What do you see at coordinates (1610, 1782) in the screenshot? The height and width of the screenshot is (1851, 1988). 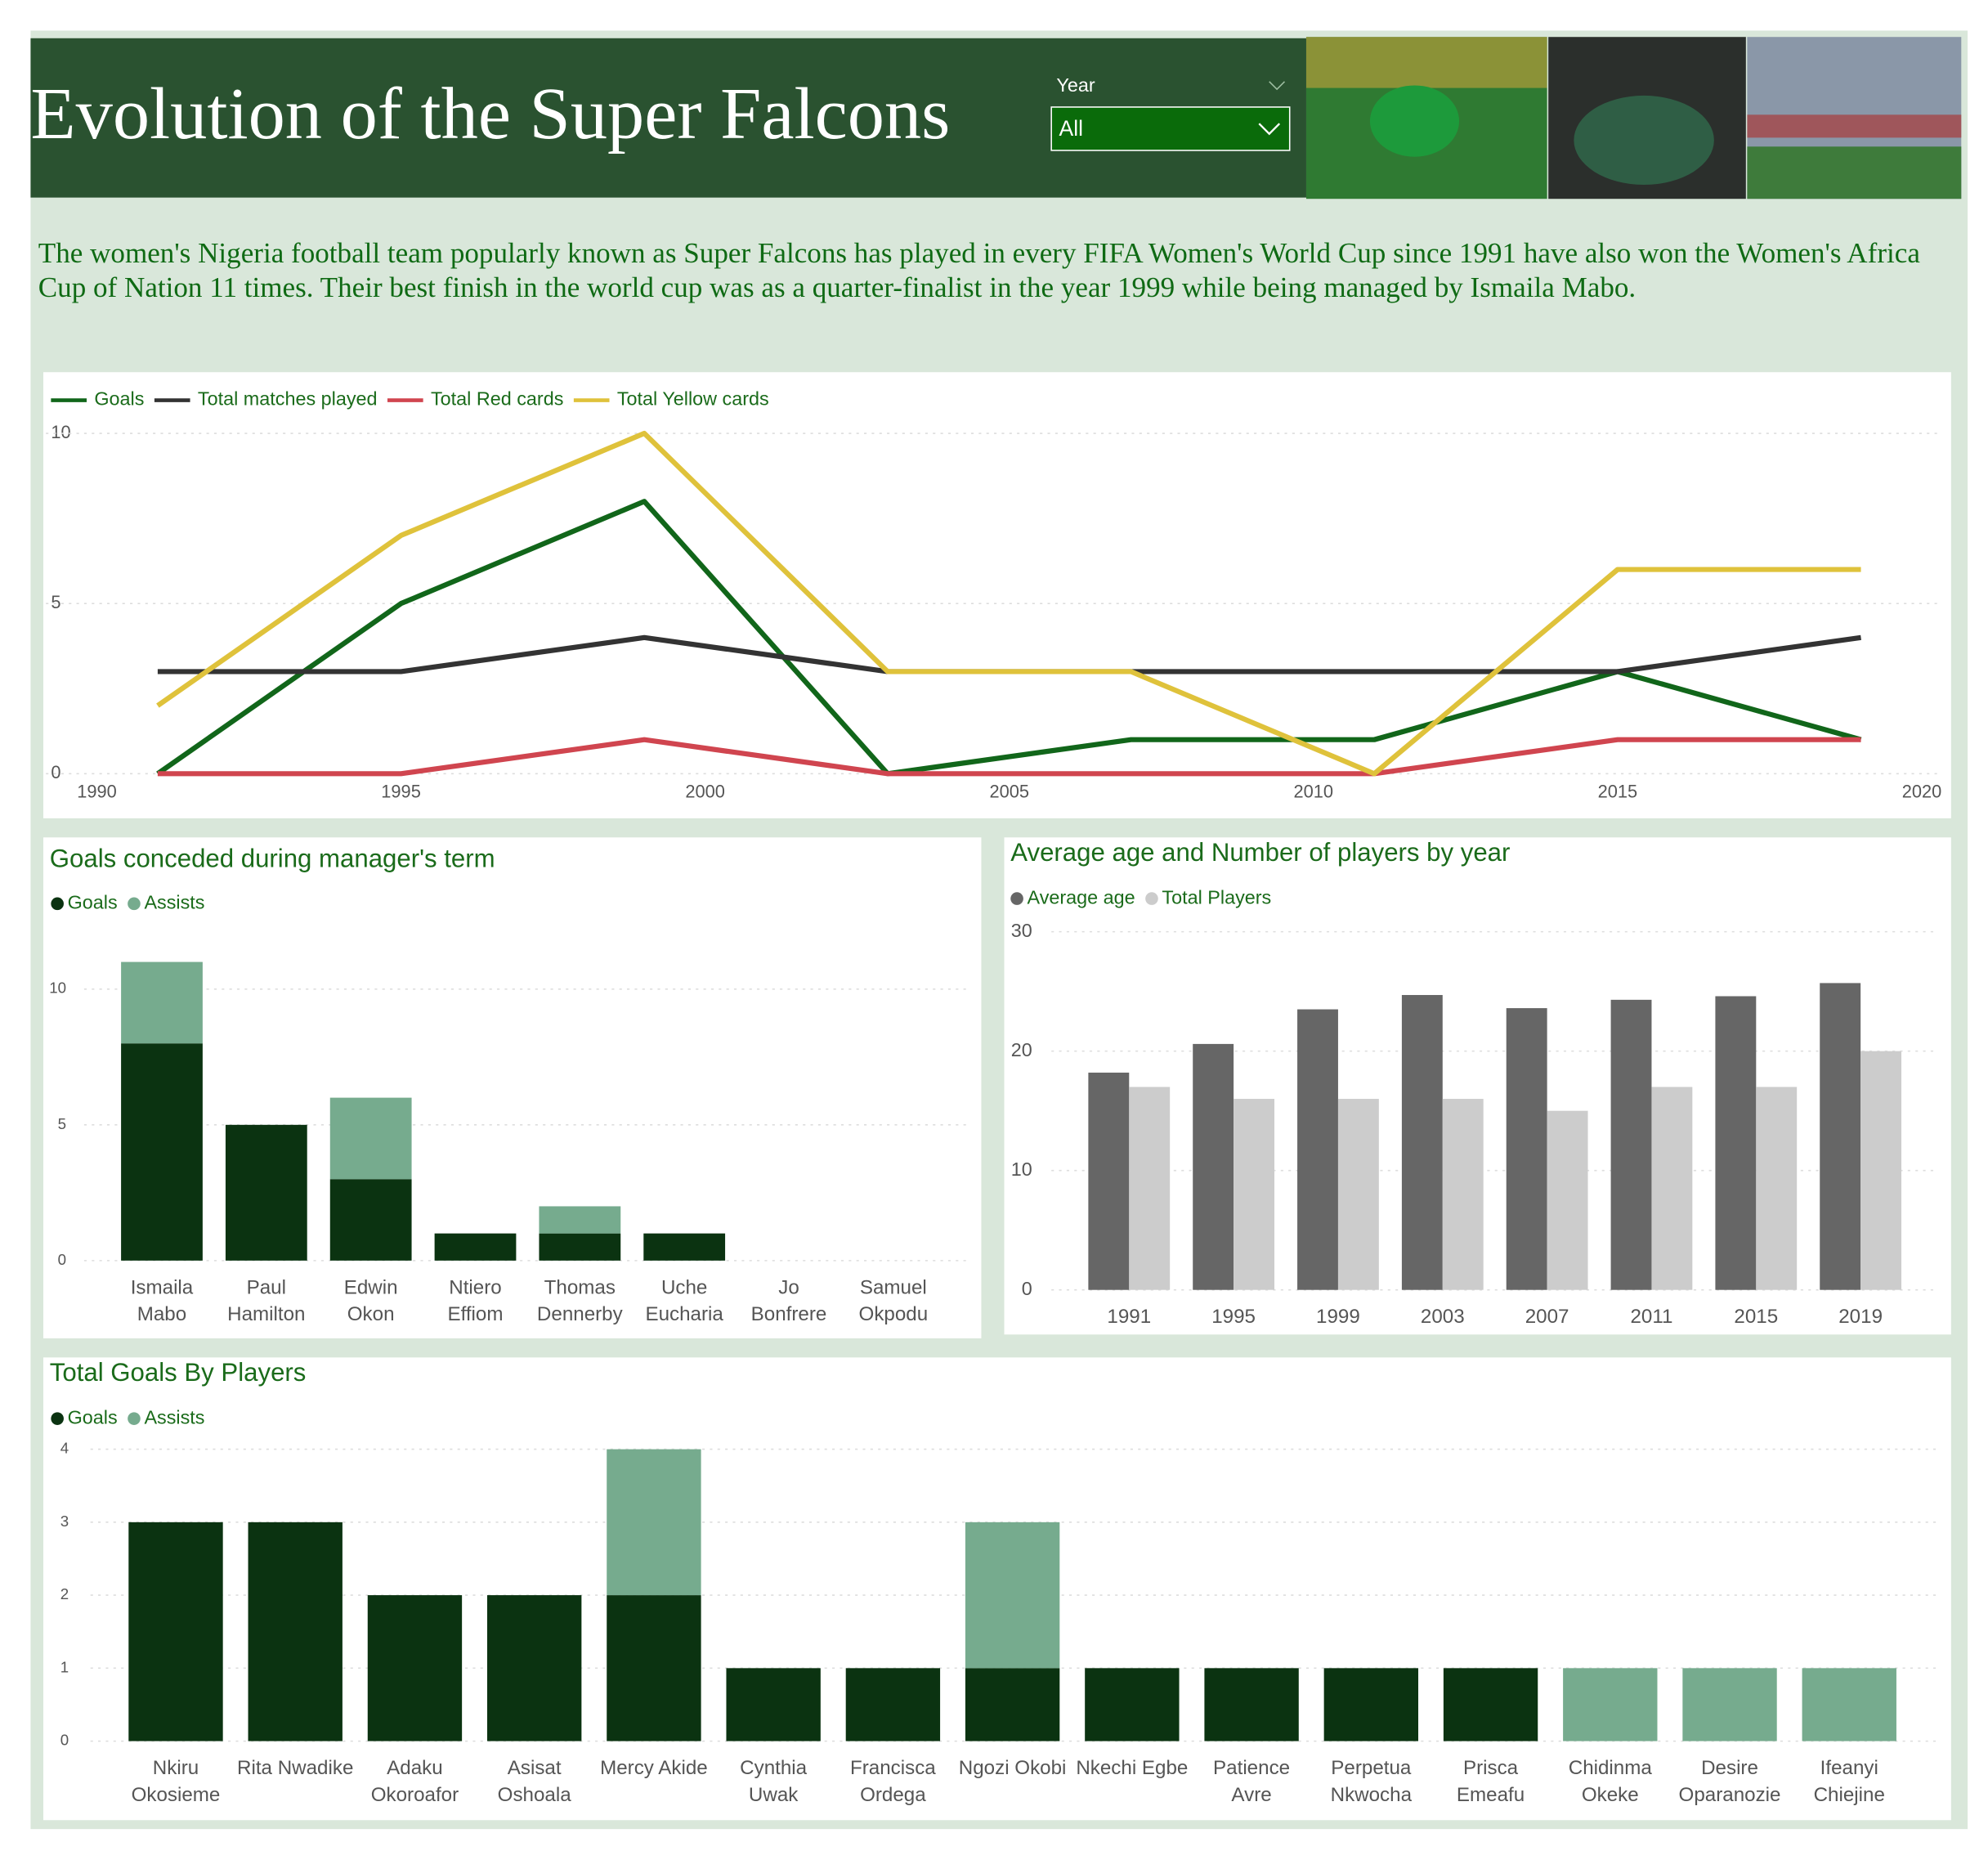 I see `x-tick-label: Chidinma Okeke` at bounding box center [1610, 1782].